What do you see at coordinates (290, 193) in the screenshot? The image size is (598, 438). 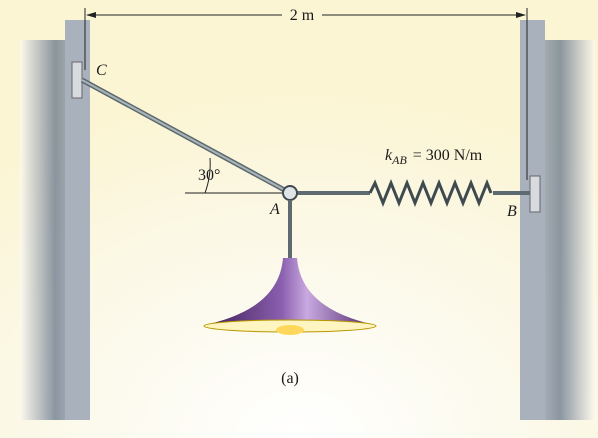 I see `ring-a` at bounding box center [290, 193].